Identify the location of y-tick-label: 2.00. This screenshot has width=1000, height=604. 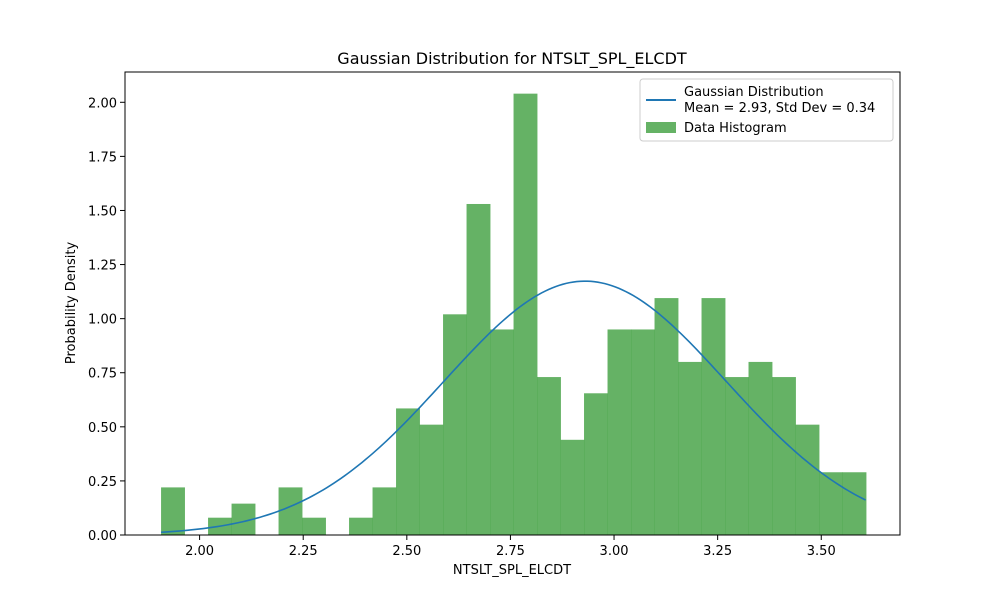
(102, 103).